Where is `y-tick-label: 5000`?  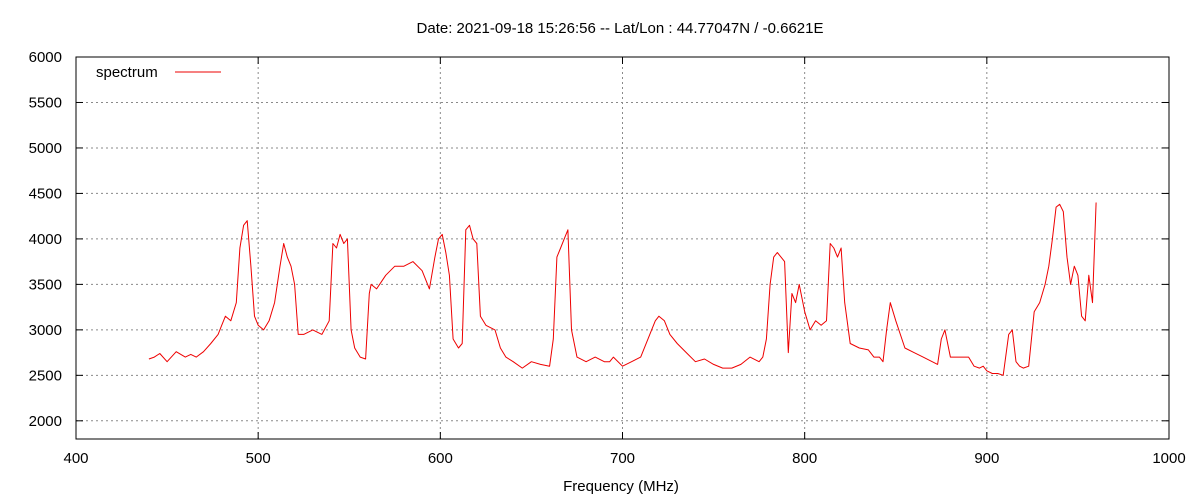
y-tick-label: 5000 is located at coordinates (45, 148).